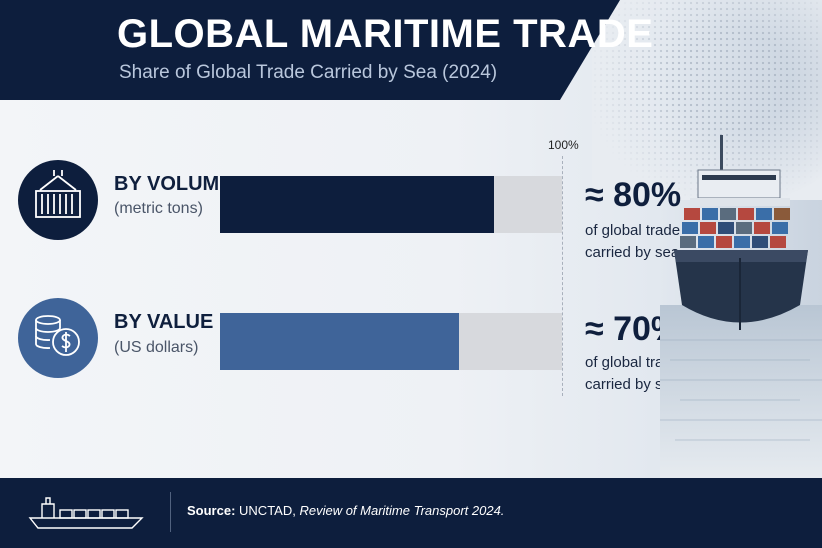 The image size is (822, 548). I want to click on volume-value-label: ≈ 80%, so click(633, 195).